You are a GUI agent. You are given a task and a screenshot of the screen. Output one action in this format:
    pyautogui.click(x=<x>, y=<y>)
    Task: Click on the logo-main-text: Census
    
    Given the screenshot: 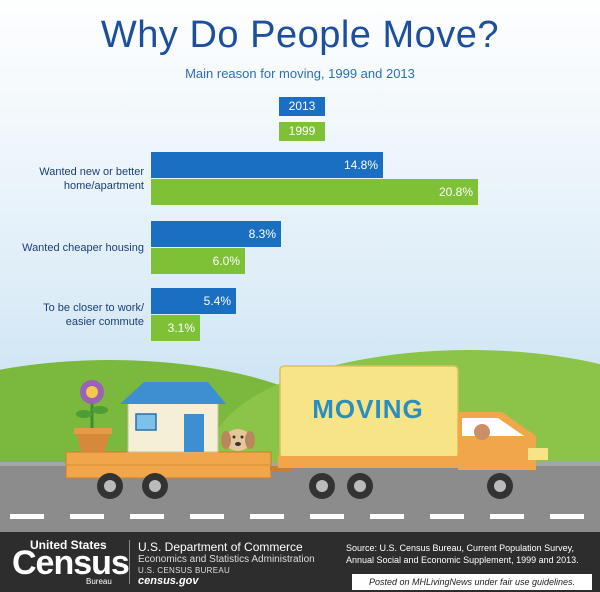 What is the action you would take?
    pyautogui.click(x=71, y=563)
    